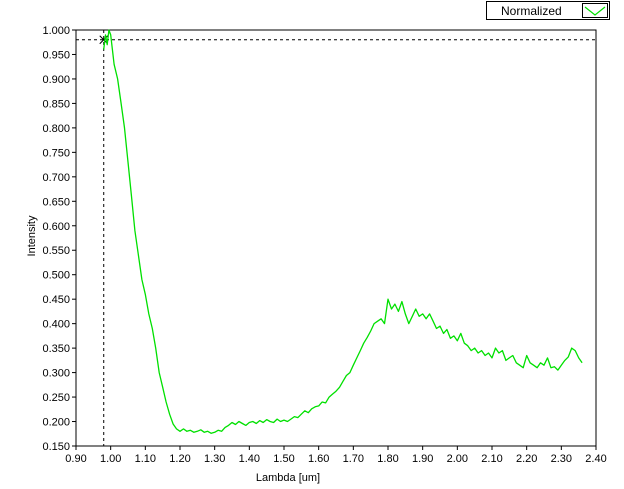 This screenshot has width=624, height=489. What do you see at coordinates (491, 459) in the screenshot?
I see `x-tick-label: 2.10` at bounding box center [491, 459].